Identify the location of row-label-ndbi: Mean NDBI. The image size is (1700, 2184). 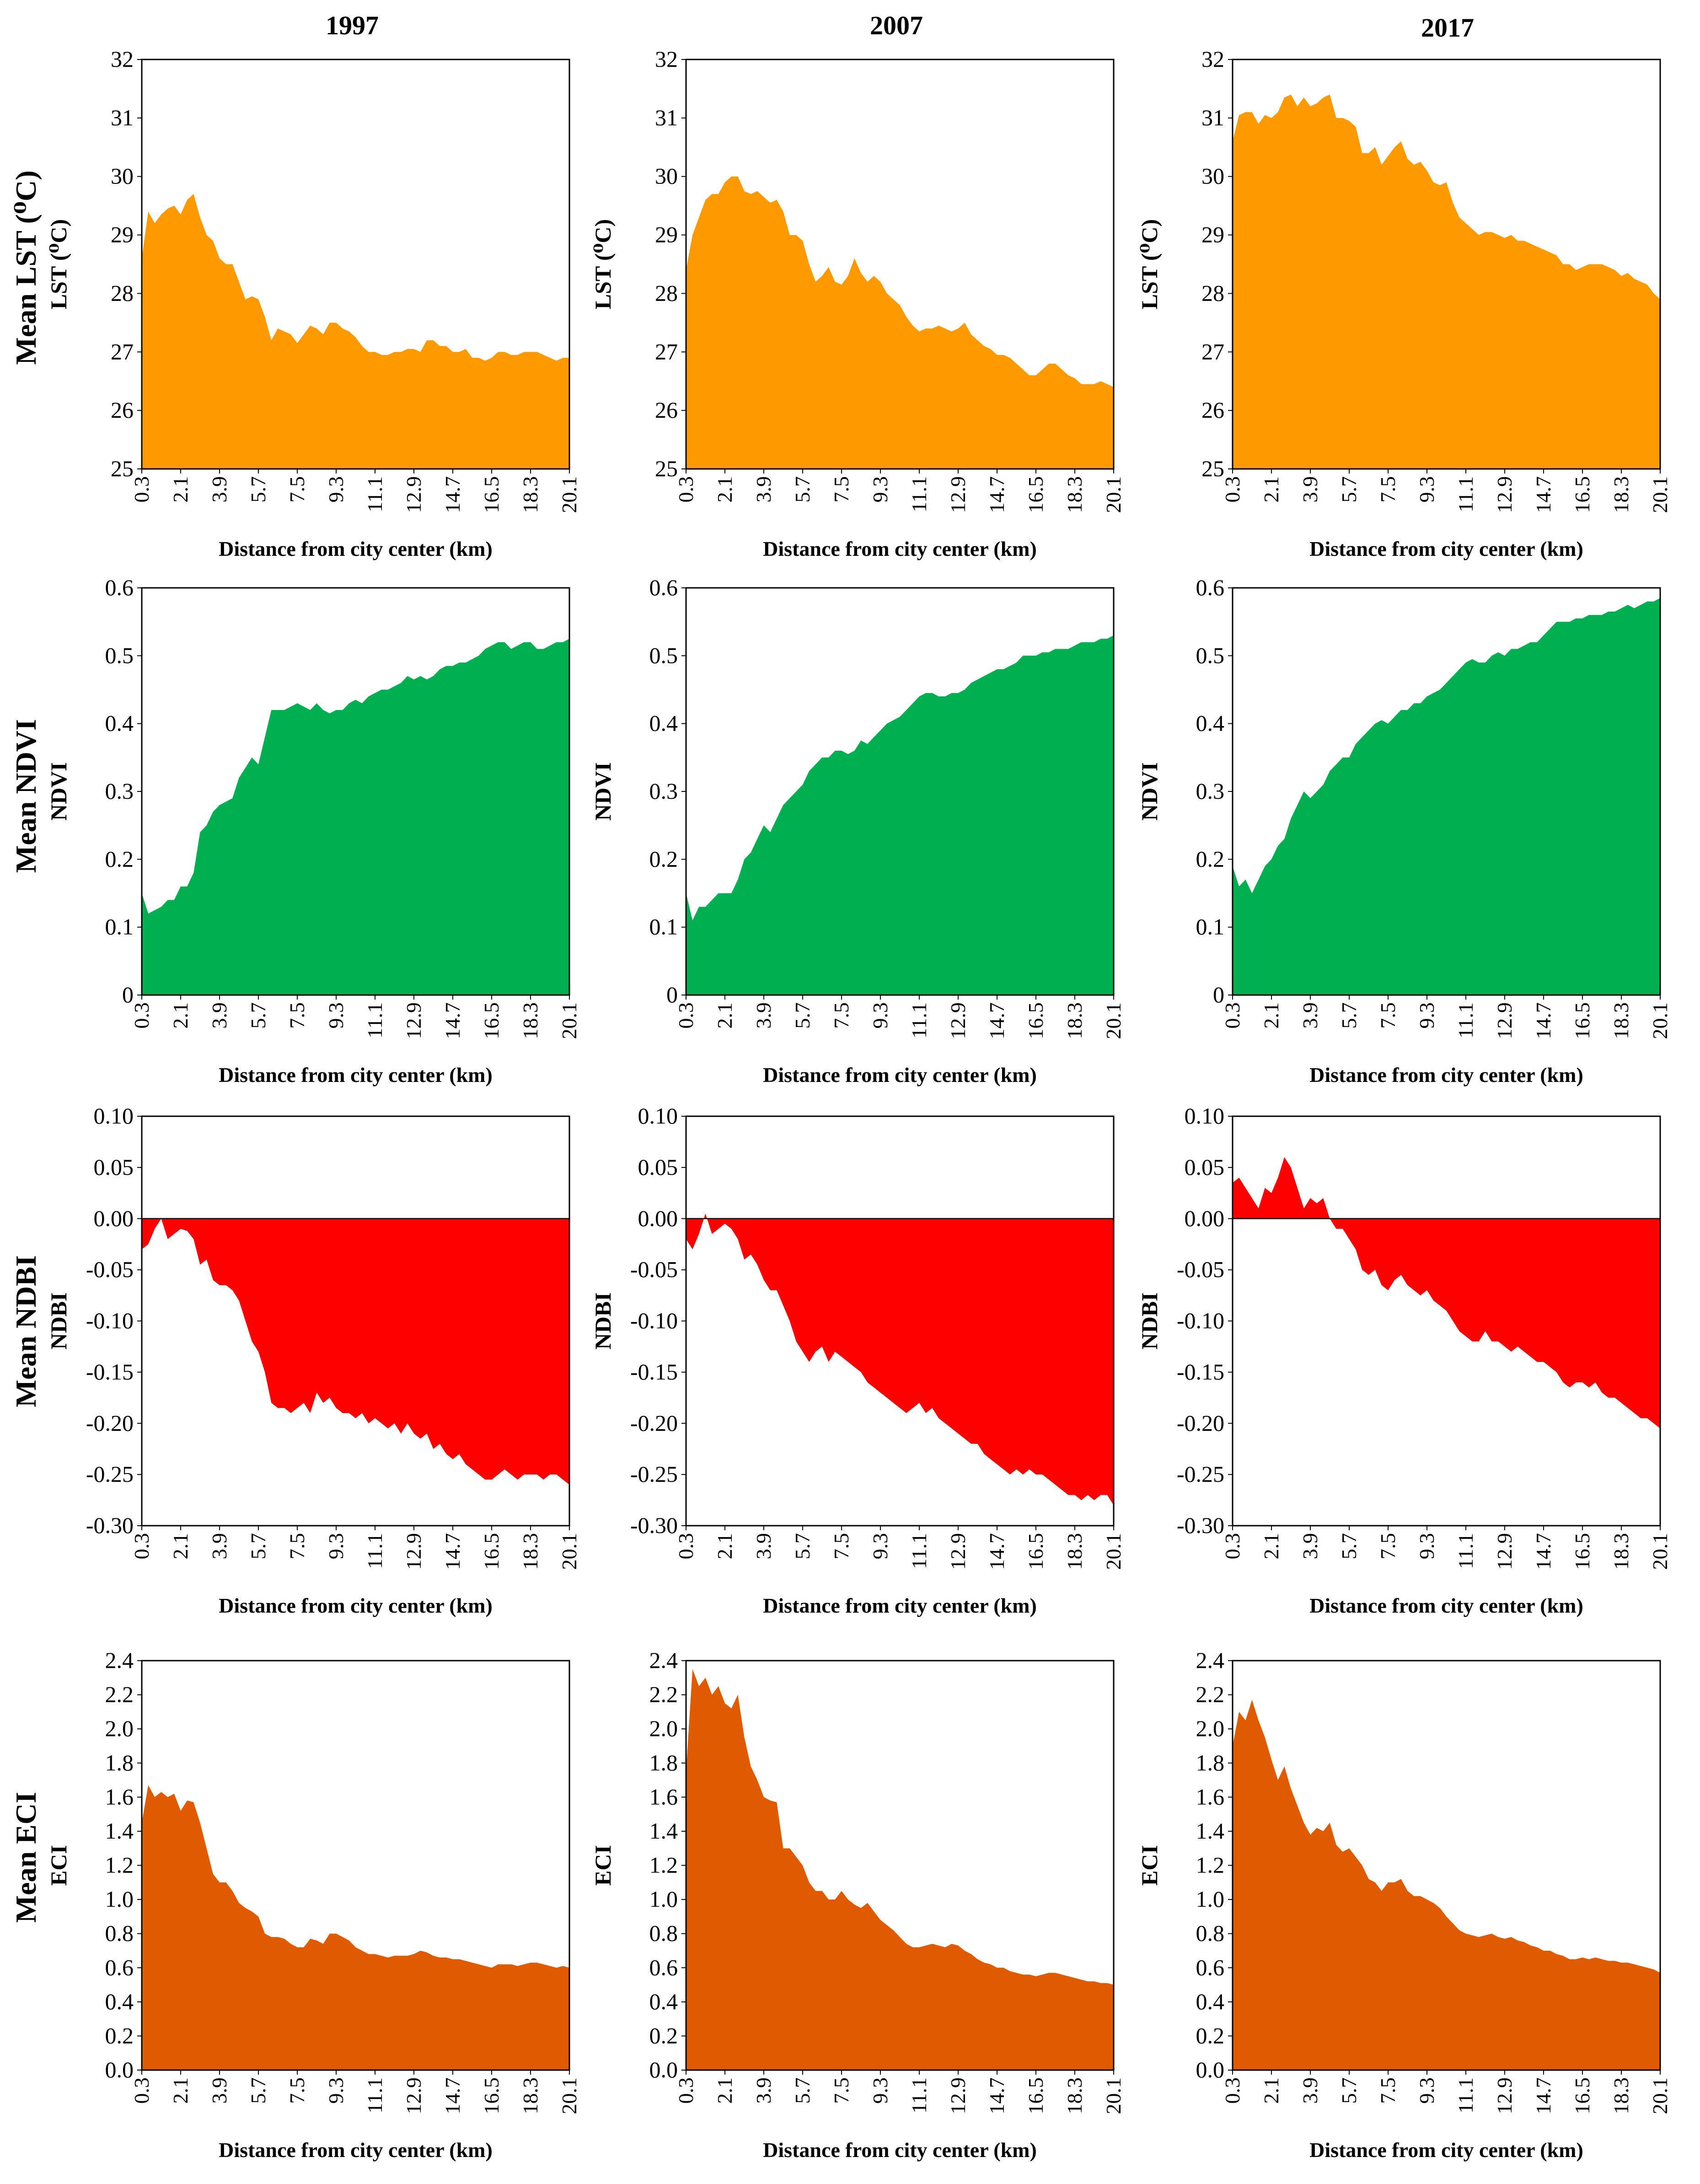
(26, 1331).